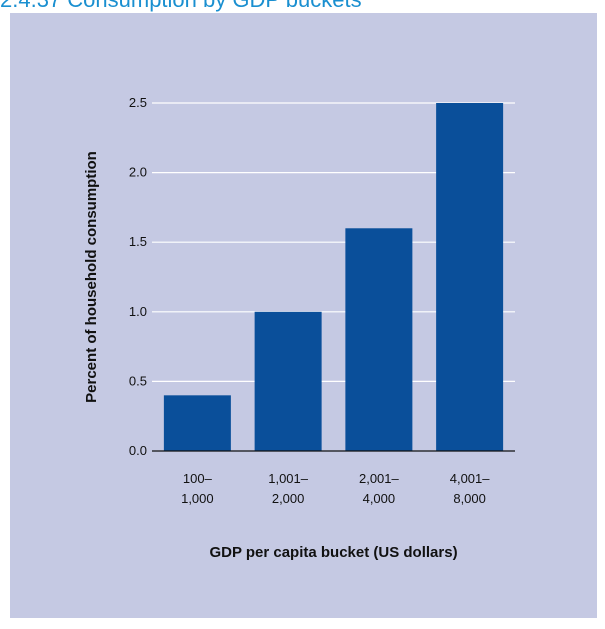 This screenshot has height=629, width=605. I want to click on chart-title: 2.4.37 Consumption by GDP buckets, so click(300, 6).